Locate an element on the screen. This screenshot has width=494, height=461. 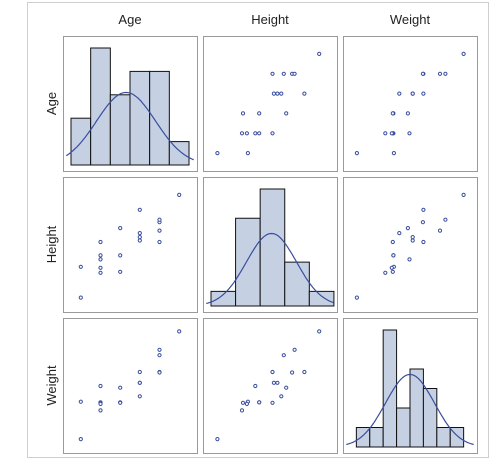
cell-age-height is located at coordinates (270, 104).